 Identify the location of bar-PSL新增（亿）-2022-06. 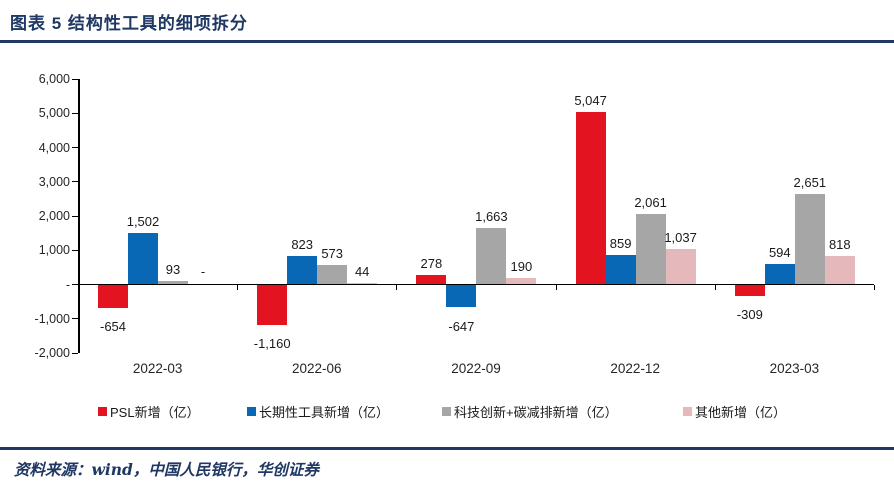
(272, 305).